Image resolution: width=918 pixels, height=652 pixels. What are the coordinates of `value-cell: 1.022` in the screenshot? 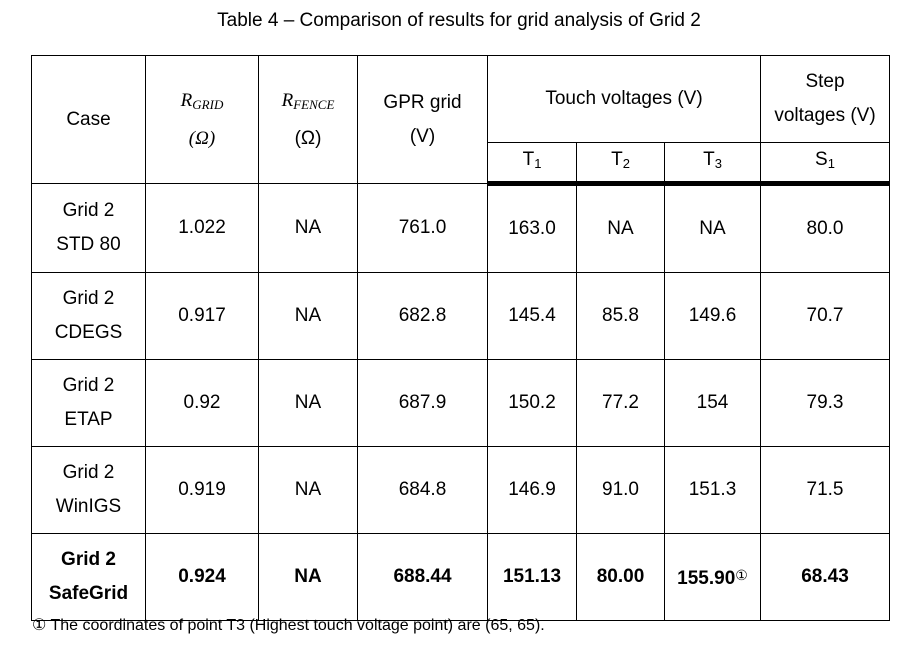 It's located at (202, 228).